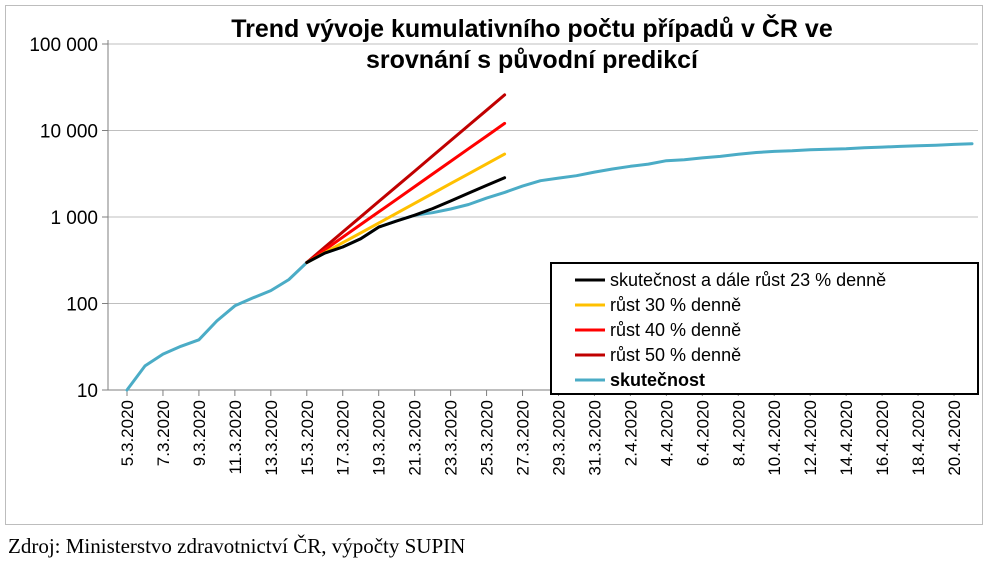  I want to click on x-tick-label: 17.3.2020, so click(343, 438).